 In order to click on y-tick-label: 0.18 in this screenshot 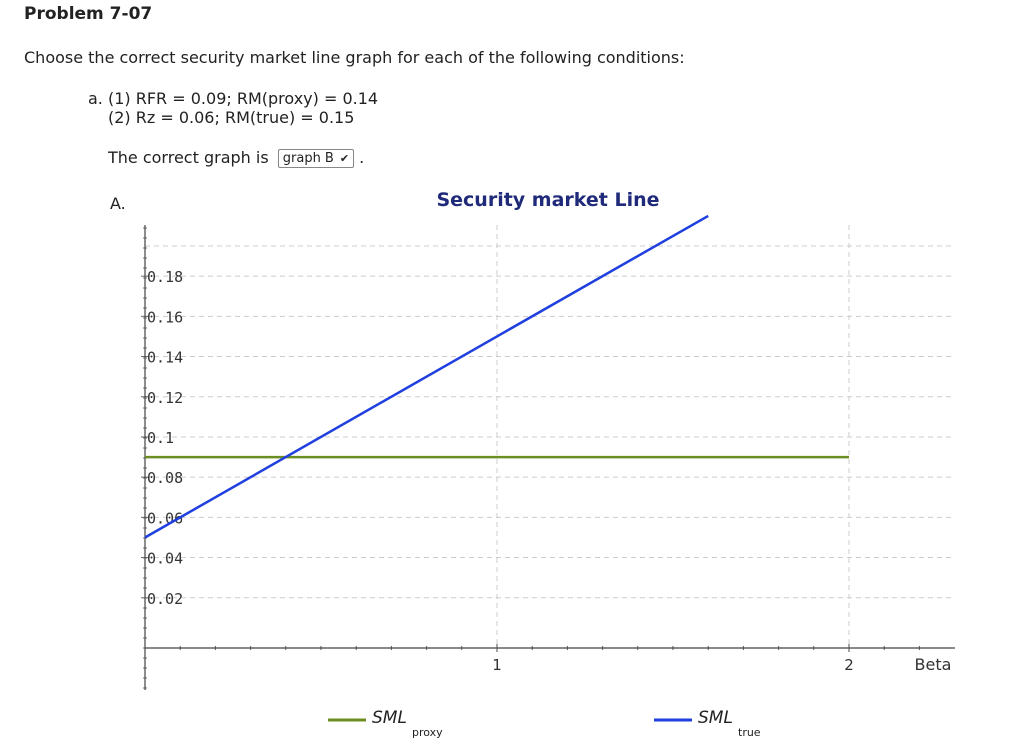, I will do `click(165, 277)`.